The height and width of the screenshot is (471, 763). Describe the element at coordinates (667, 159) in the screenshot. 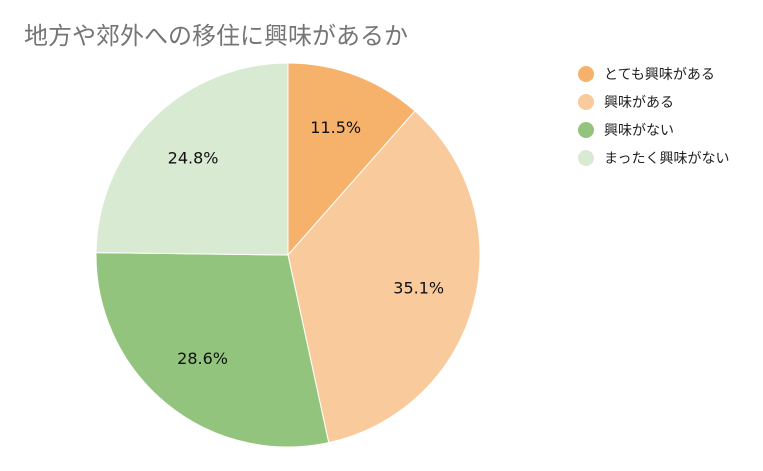

I see `legend-label: まったく興味がない` at that location.